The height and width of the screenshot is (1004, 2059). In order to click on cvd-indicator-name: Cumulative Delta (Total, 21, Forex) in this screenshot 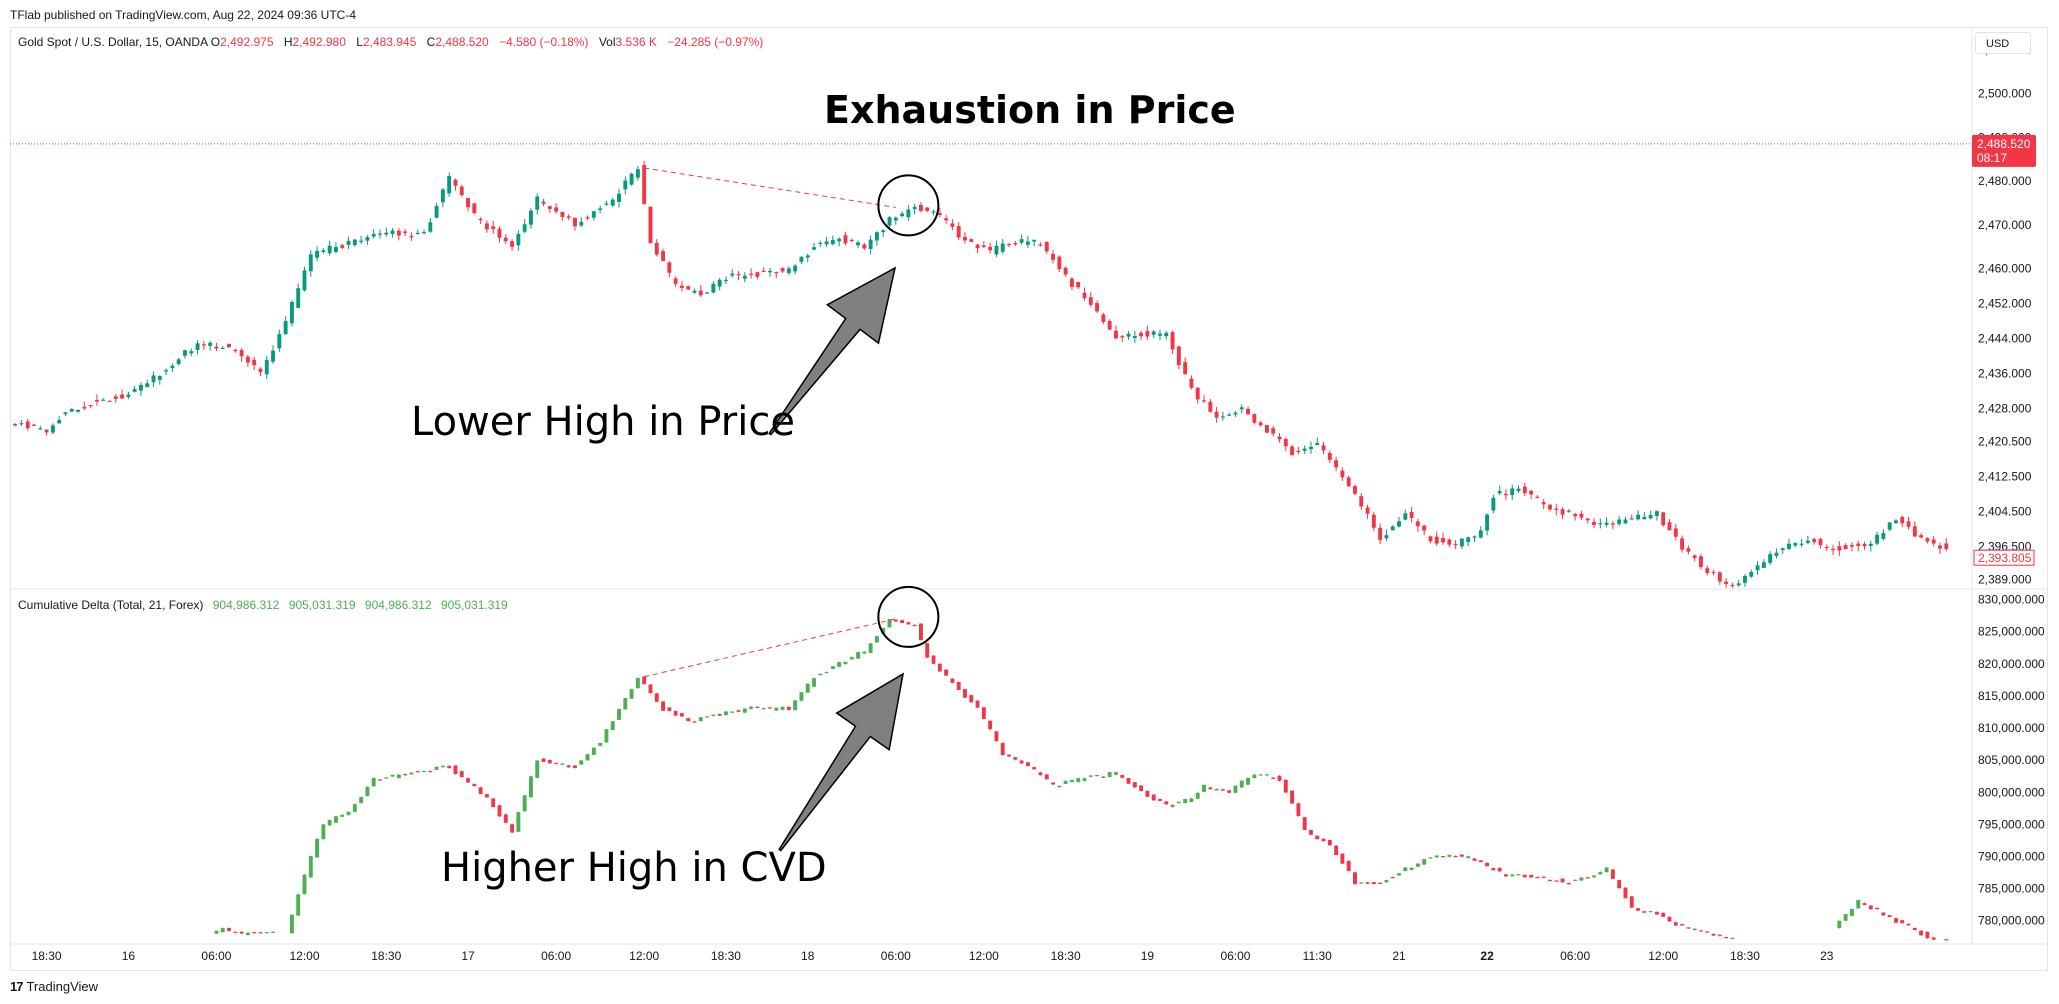, I will do `click(111, 605)`.